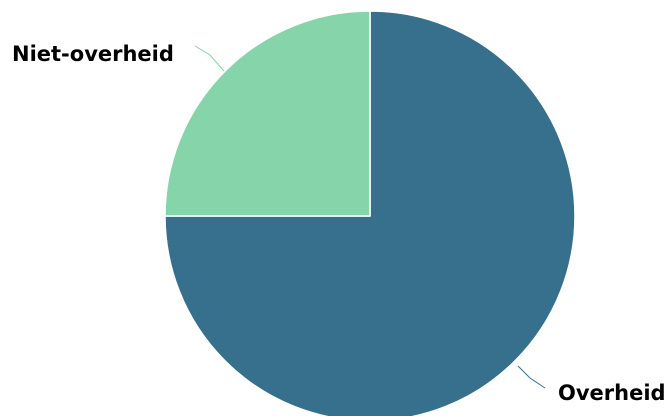 The height and width of the screenshot is (416, 669). Describe the element at coordinates (209, 58) in the screenshot. I see `leader-line-niet-overheid` at that location.